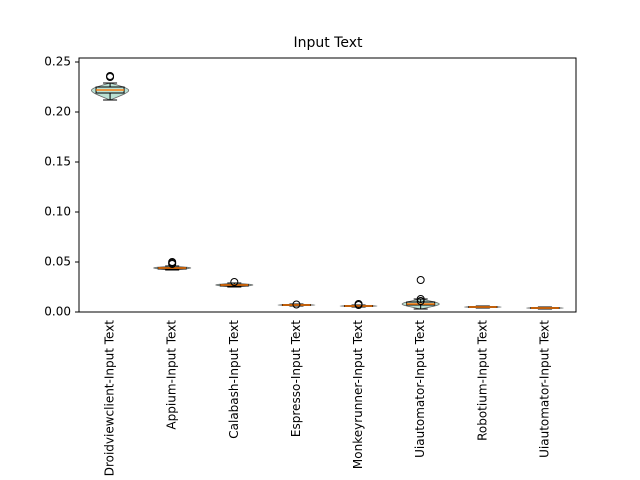 The height and width of the screenshot is (480, 640). I want to click on x-tick-label: Espresso-Input Text, so click(296, 378).